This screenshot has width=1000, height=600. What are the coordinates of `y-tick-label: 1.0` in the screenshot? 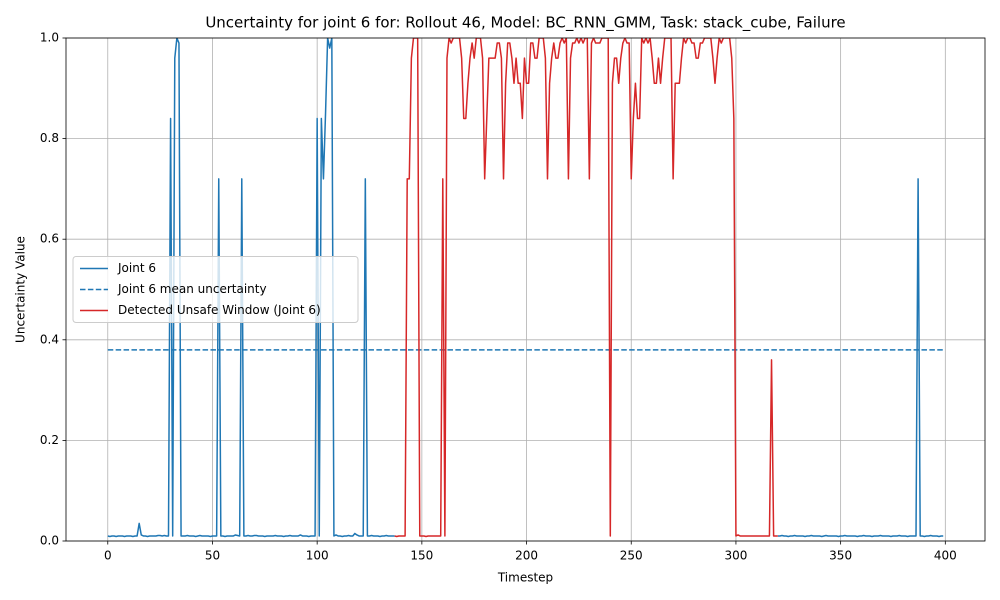 It's located at (49, 38).